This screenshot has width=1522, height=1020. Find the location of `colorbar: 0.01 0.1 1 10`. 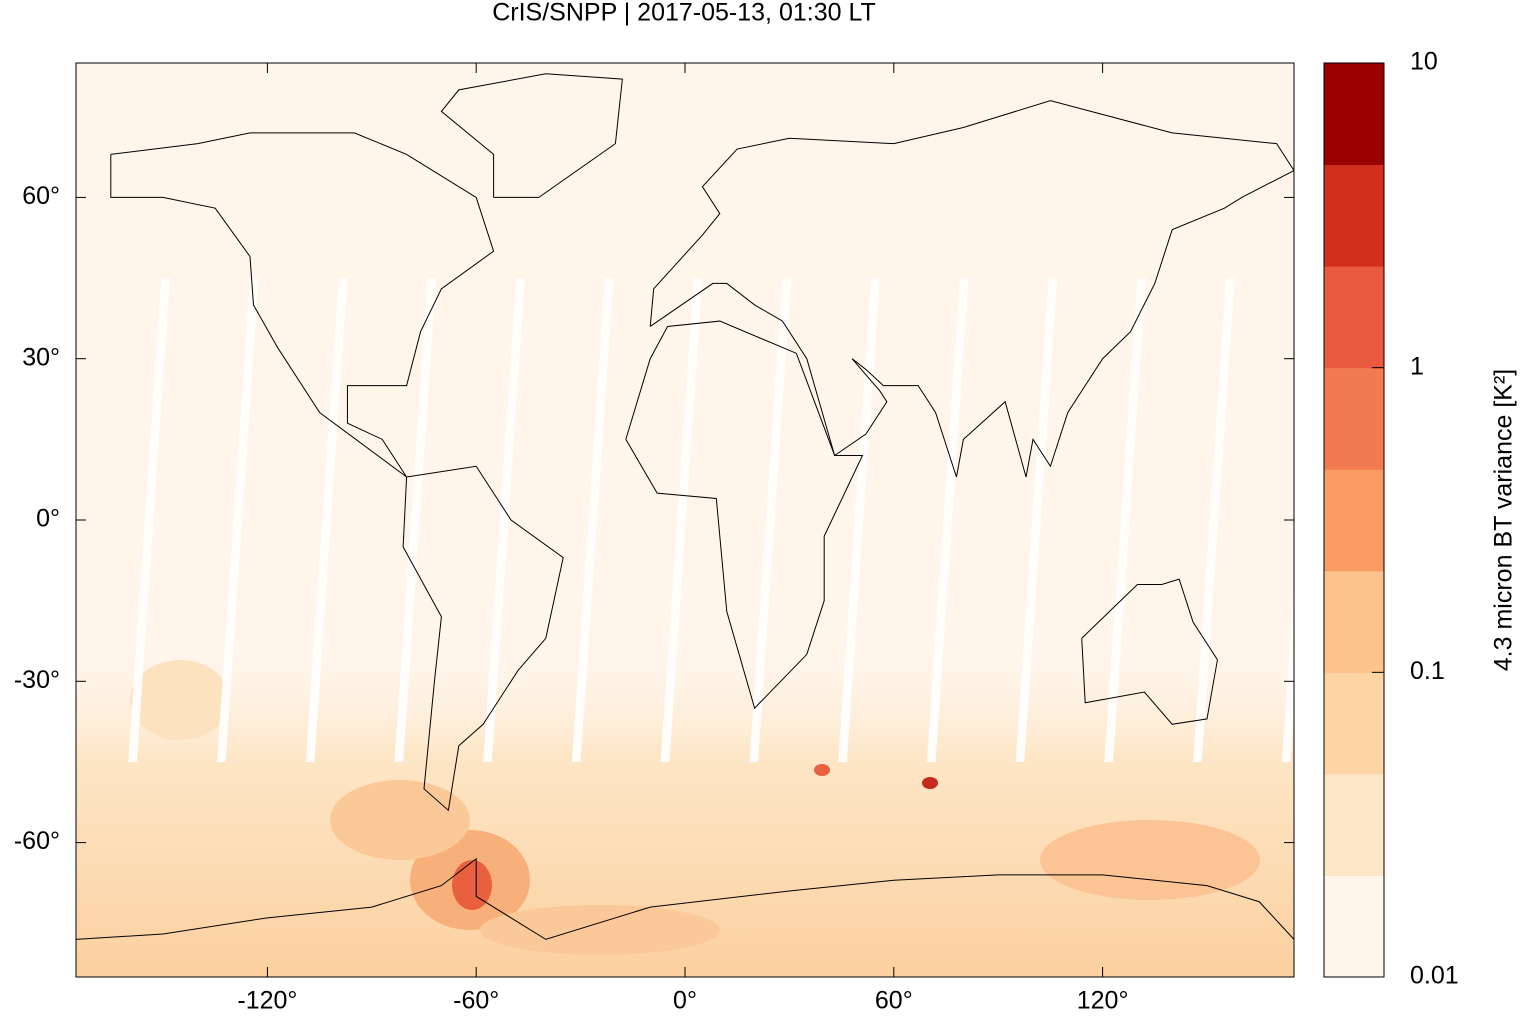

colorbar: 0.01 0.1 1 10 is located at coordinates (1391, 519).